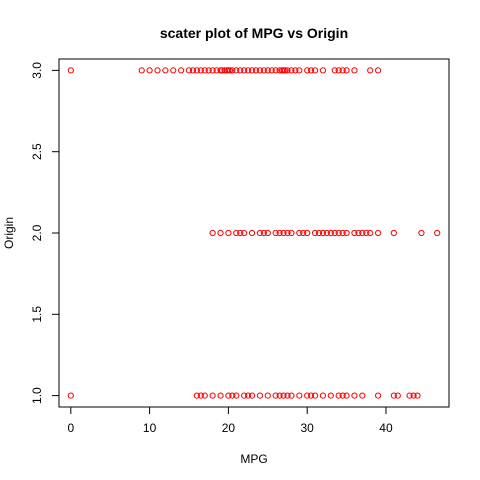 This screenshot has width=480, height=480. Describe the element at coordinates (254, 33) in the screenshot. I see `chart-title: scater plot of MPG vs Origin` at that location.